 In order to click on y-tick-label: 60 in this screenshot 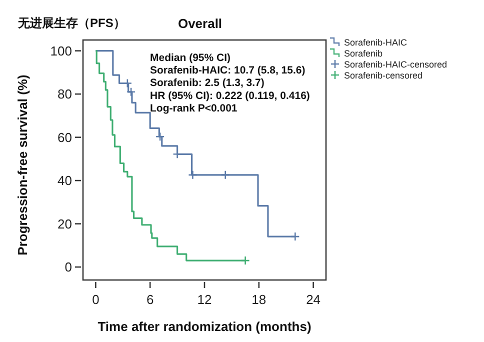, I will do `click(65, 137)`.